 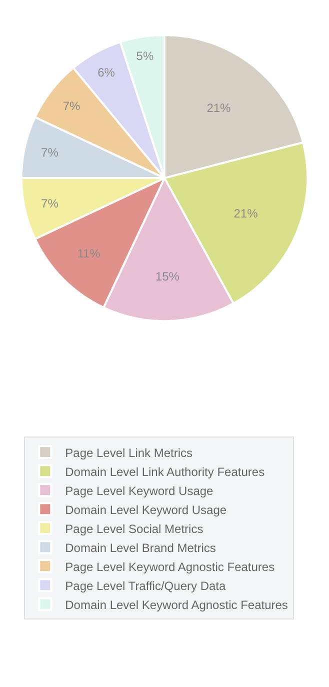 I want to click on legend-label: Domain Level Brand Metrics, so click(x=140, y=547).